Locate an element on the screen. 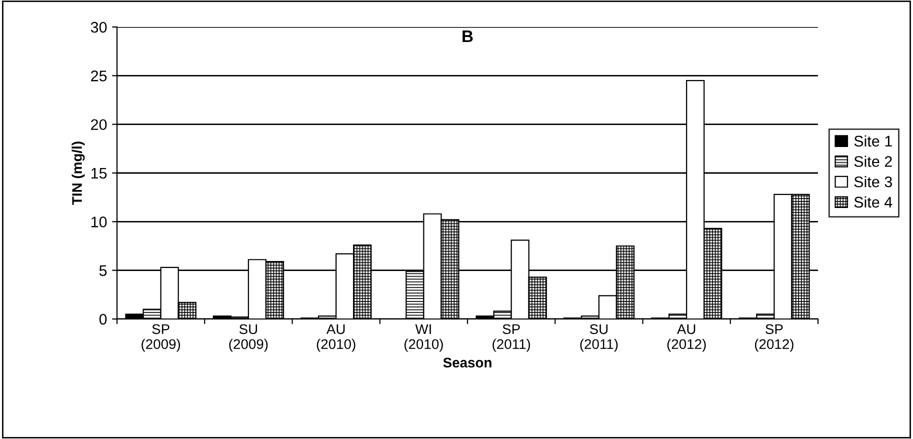 The height and width of the screenshot is (439, 913). legend-label: Site 4 is located at coordinates (873, 202).